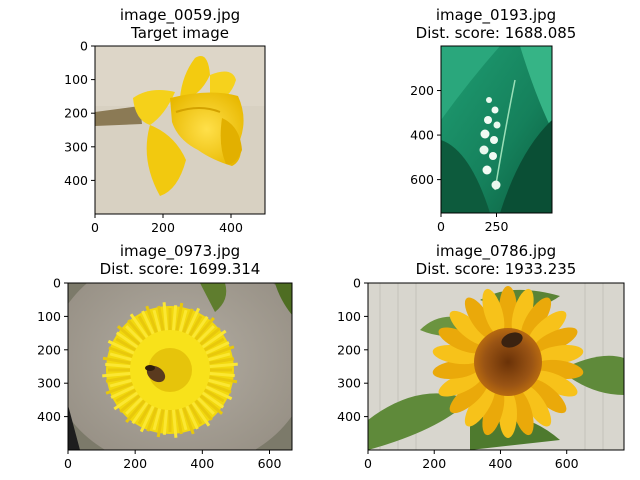 The width and height of the screenshot is (640, 480). I want to click on x-tick-label: 250, so click(497, 226).